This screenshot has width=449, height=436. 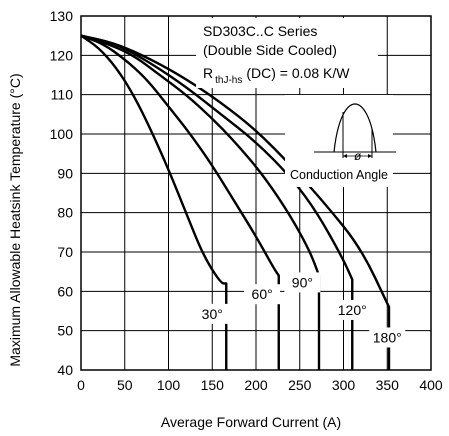 I want to click on y-tick-label: 120, so click(x=62, y=55).